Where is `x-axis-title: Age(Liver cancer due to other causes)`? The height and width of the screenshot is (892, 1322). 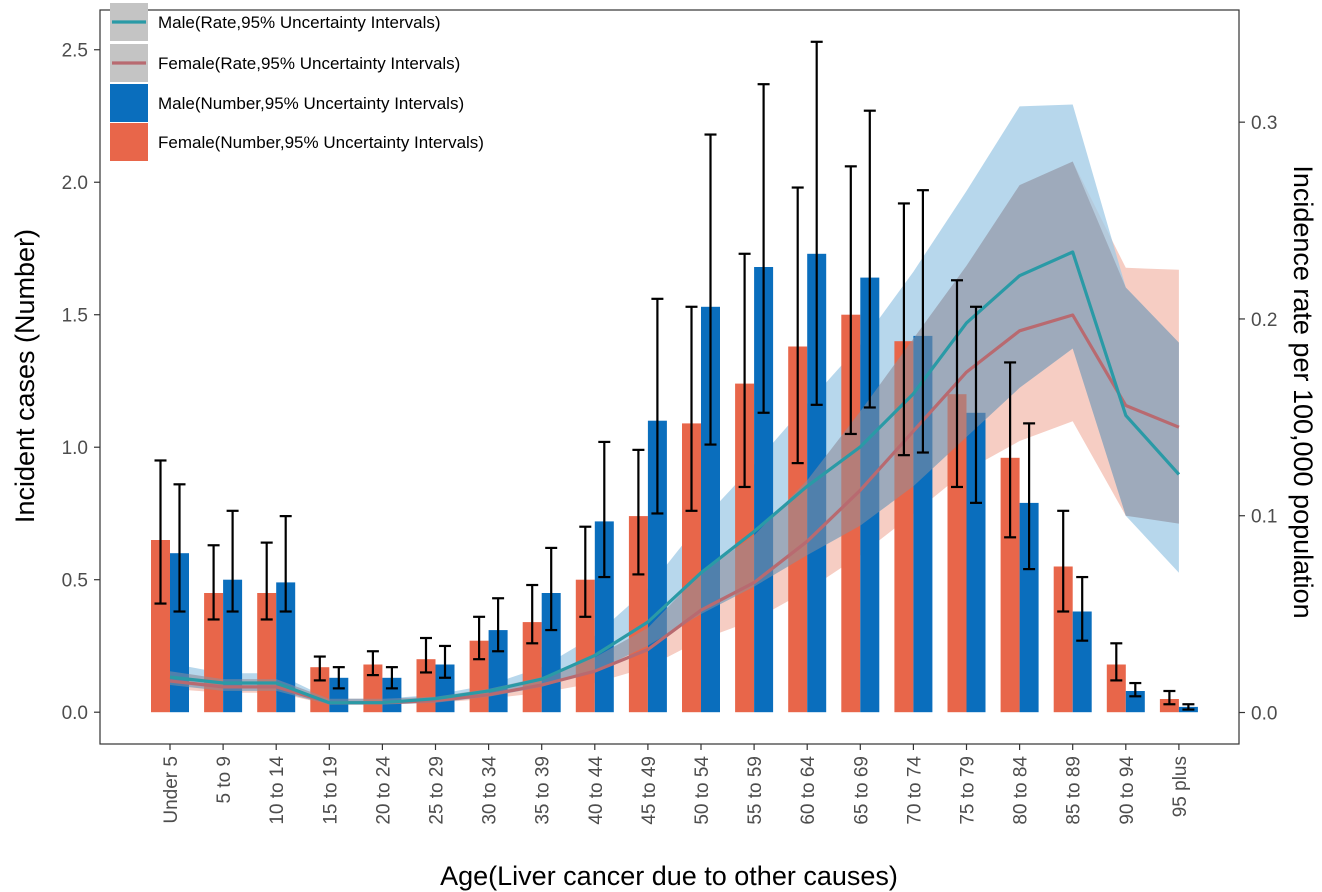 x-axis-title: Age(Liver cancer due to other causes) is located at coordinates (669, 876).